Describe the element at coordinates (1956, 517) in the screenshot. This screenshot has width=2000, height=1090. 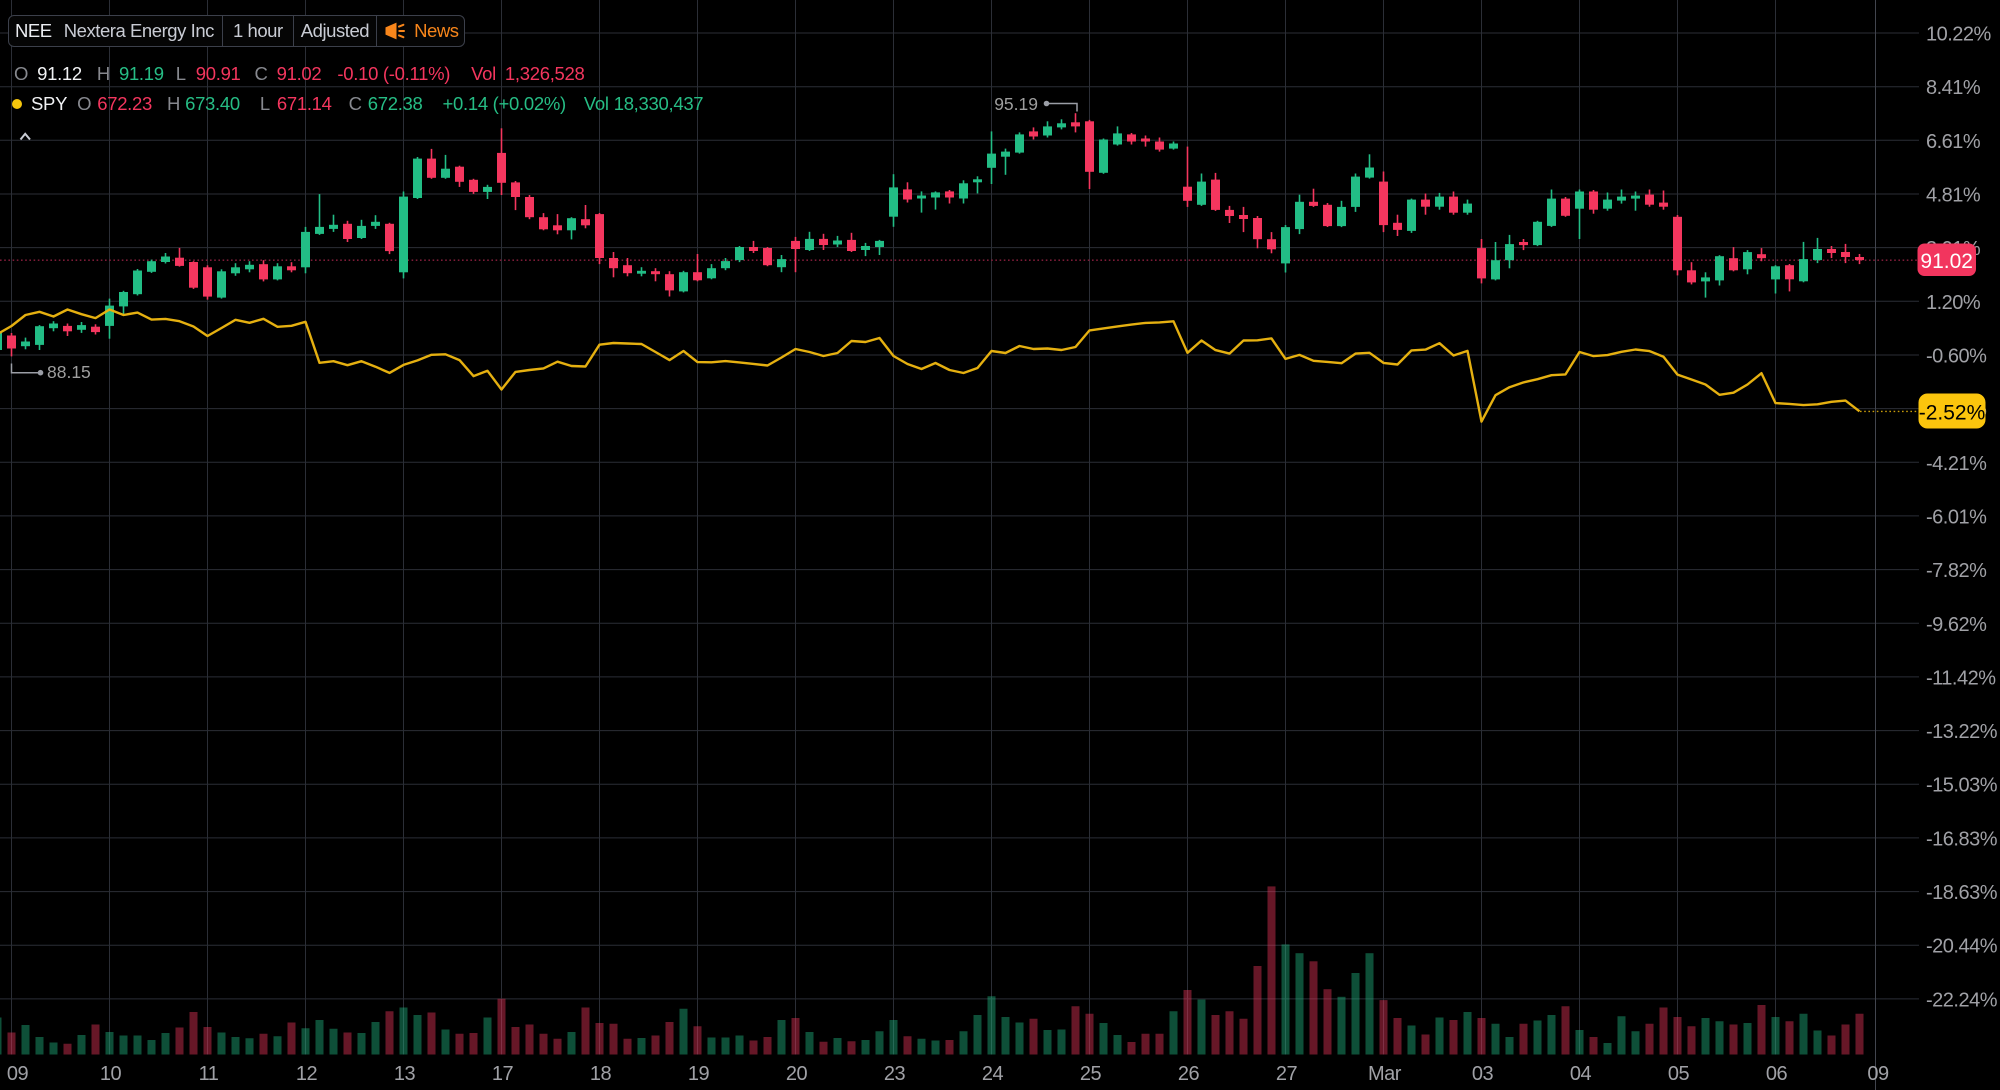
I see `svg-text: -6.01%` at that location.